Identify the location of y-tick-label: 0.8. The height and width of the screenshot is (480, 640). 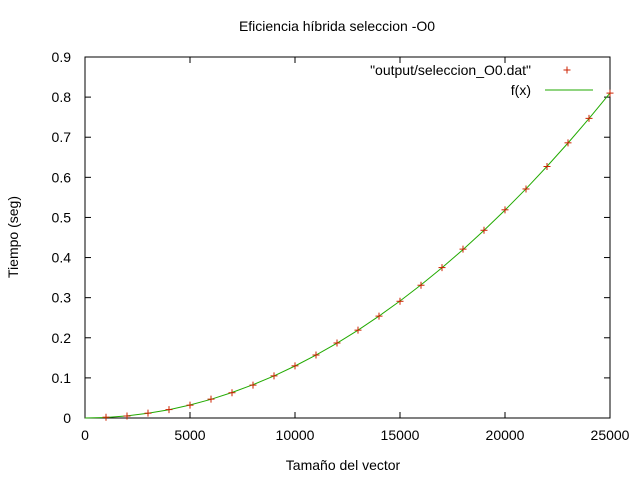
(62, 97).